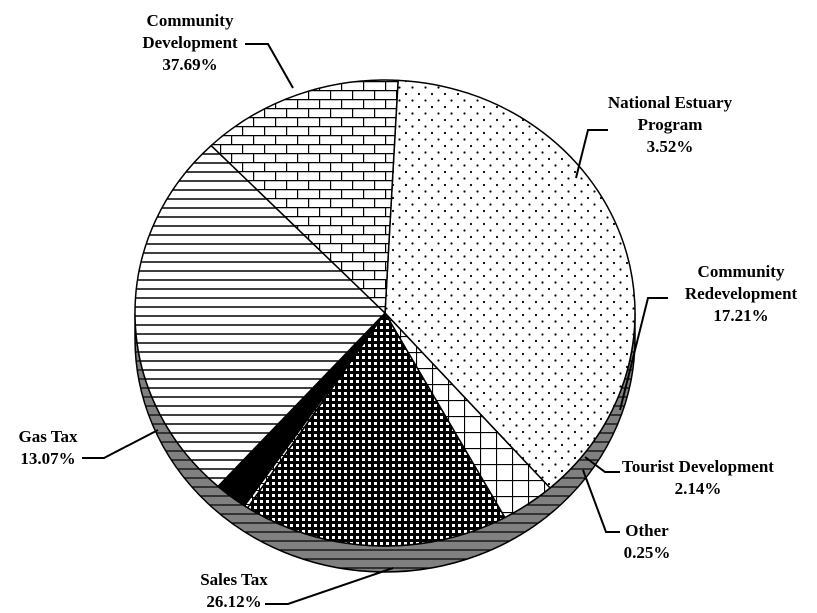 The image size is (817, 613). What do you see at coordinates (643, 354) in the screenshot?
I see `leader-line-community-redevelopment` at bounding box center [643, 354].